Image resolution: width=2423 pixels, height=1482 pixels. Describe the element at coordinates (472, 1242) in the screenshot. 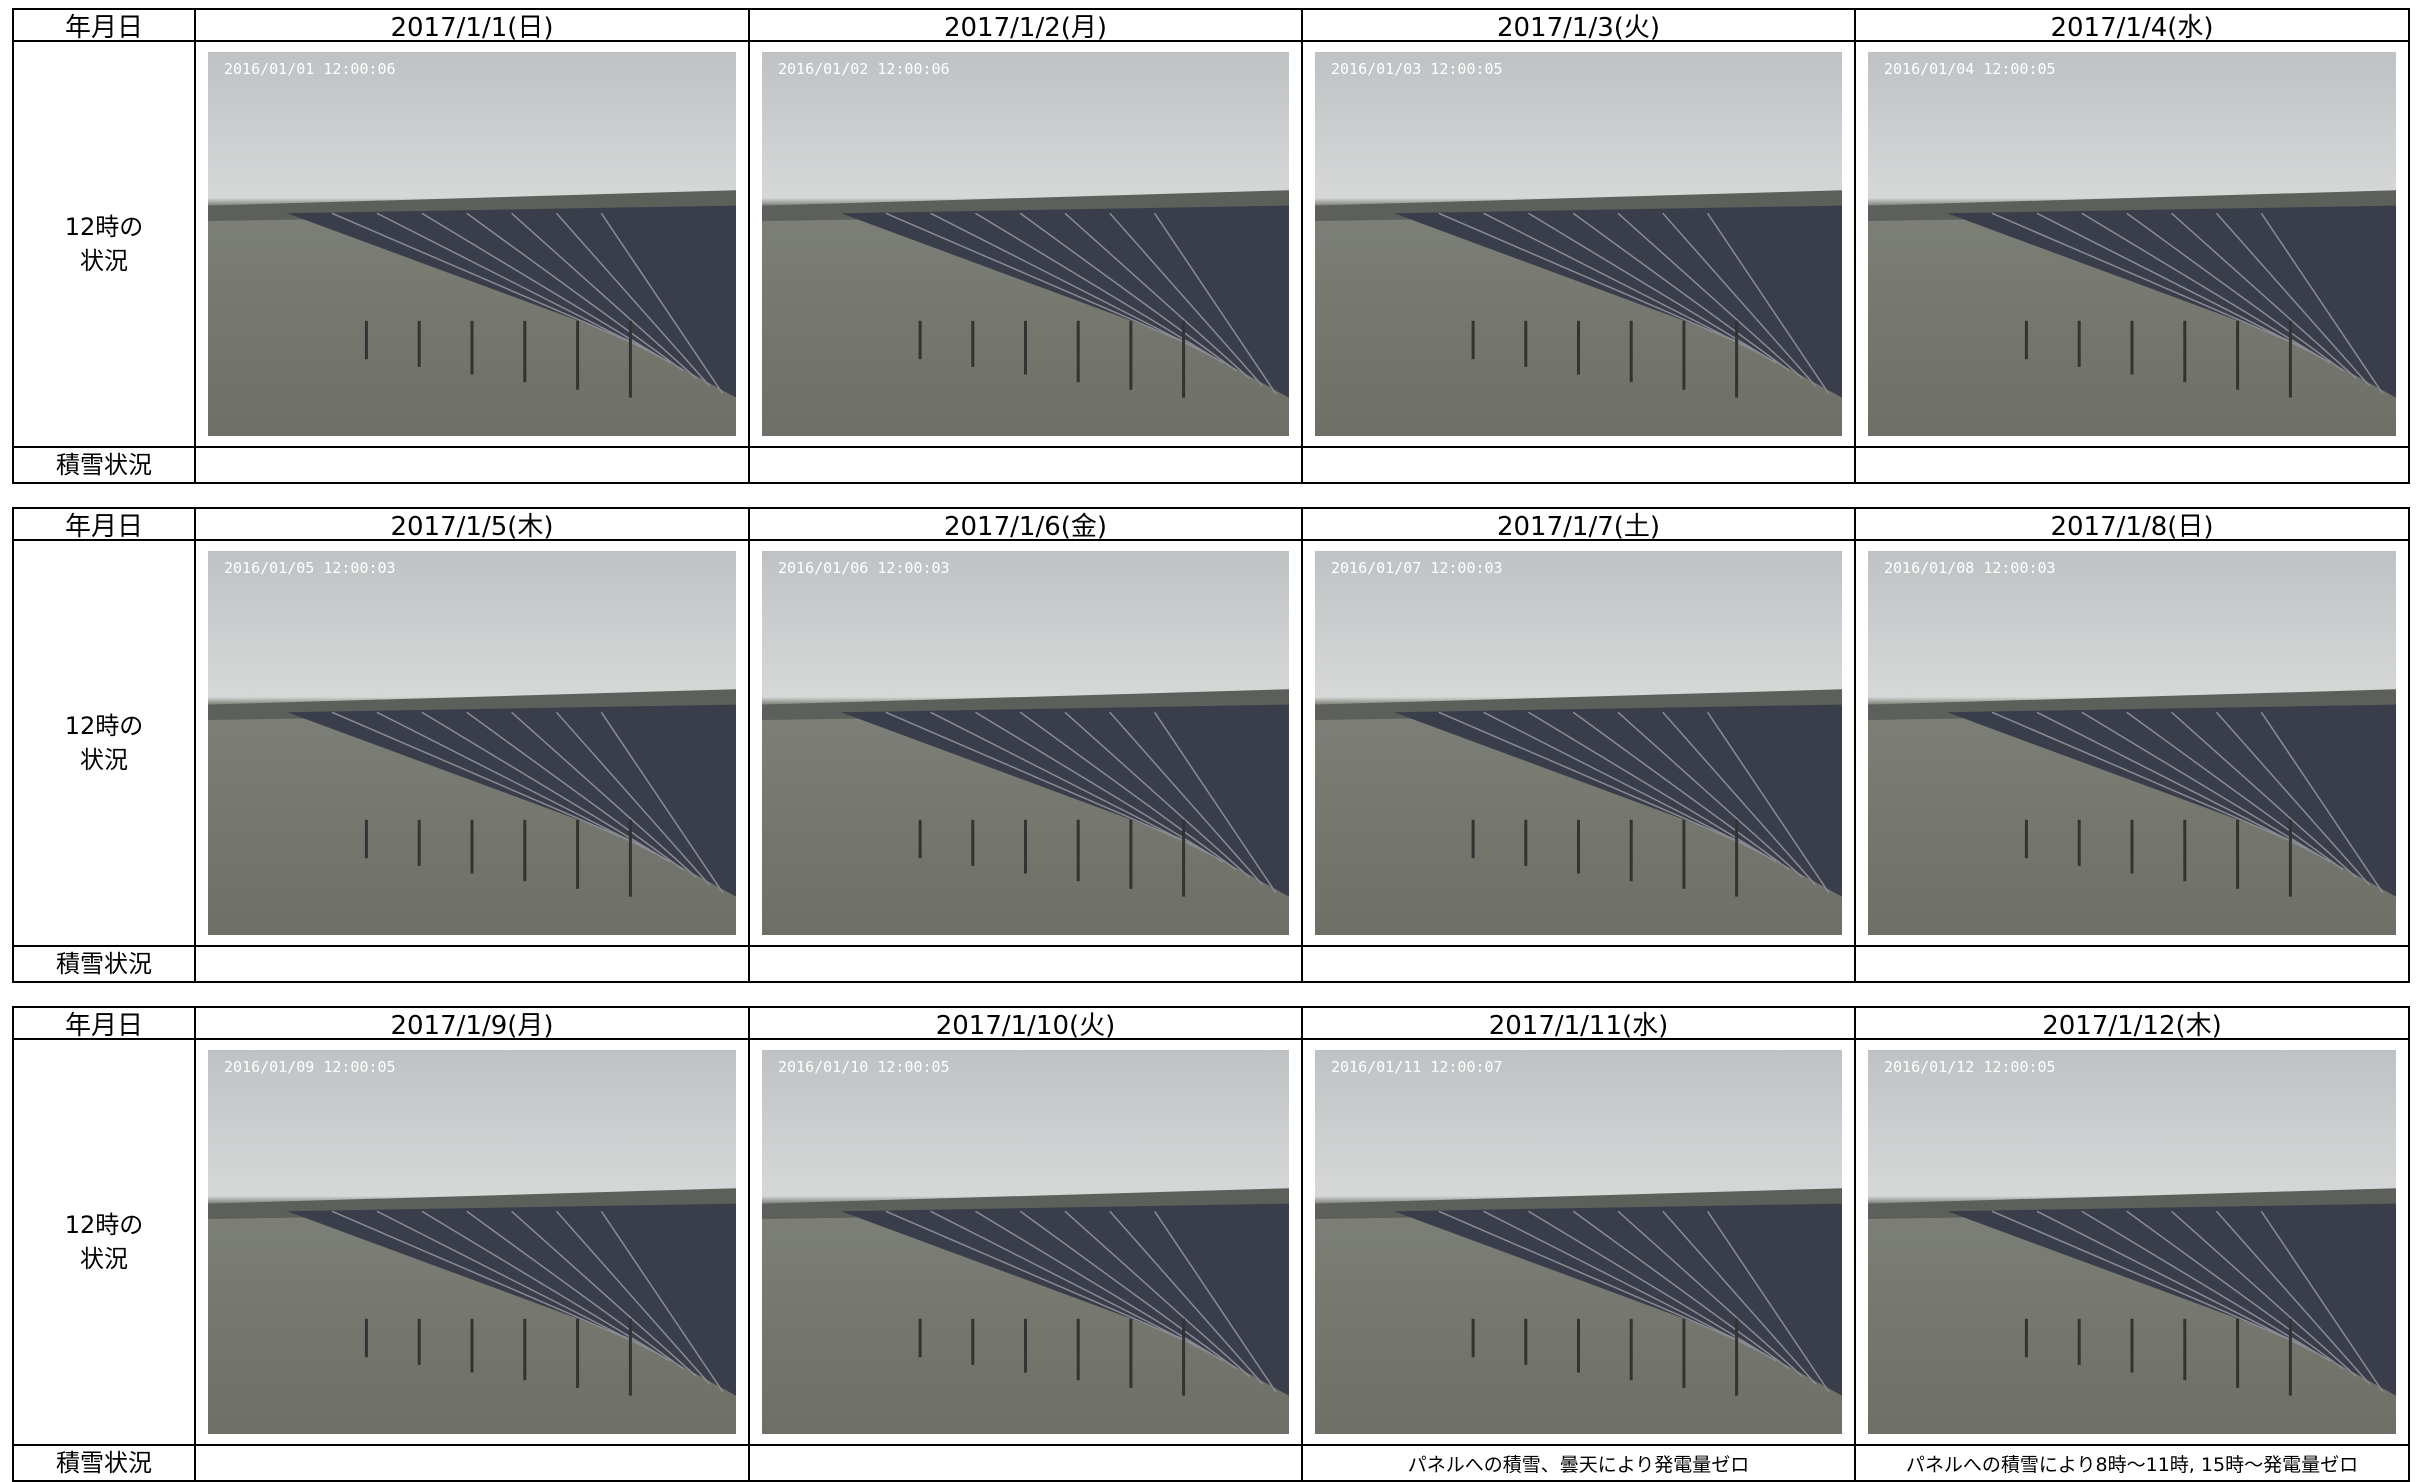

I see `camera-photo: 2016/01/09 12:00:05` at that location.